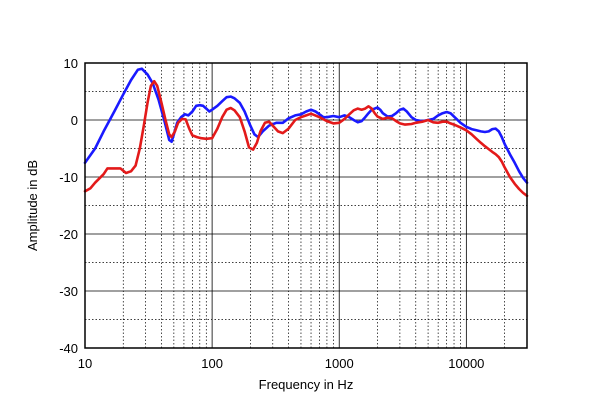 This screenshot has height=408, width=600. What do you see at coordinates (68, 291) in the screenshot?
I see `y-tick-label: -30` at bounding box center [68, 291].